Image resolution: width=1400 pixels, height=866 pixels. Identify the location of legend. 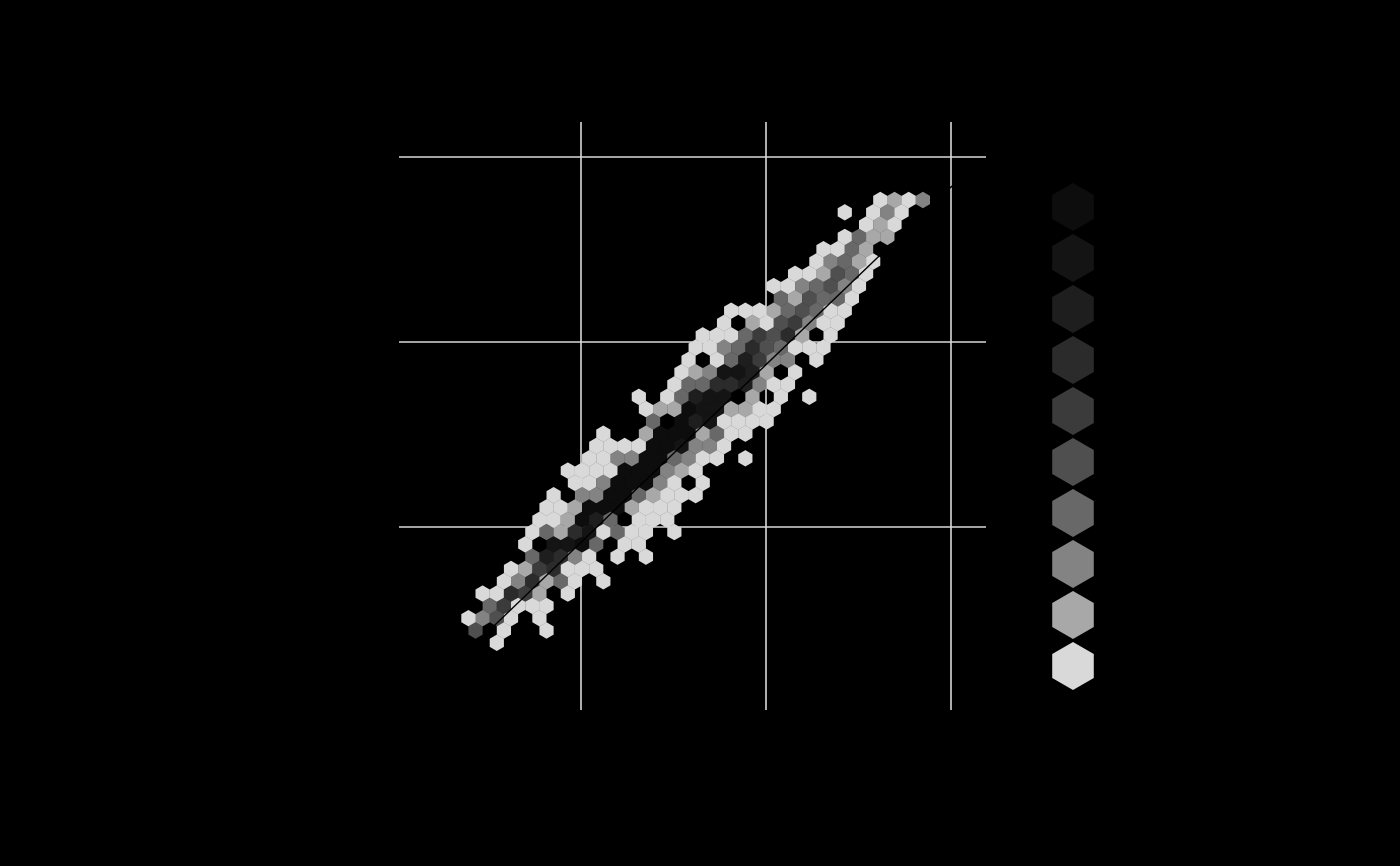
(1073, 436).